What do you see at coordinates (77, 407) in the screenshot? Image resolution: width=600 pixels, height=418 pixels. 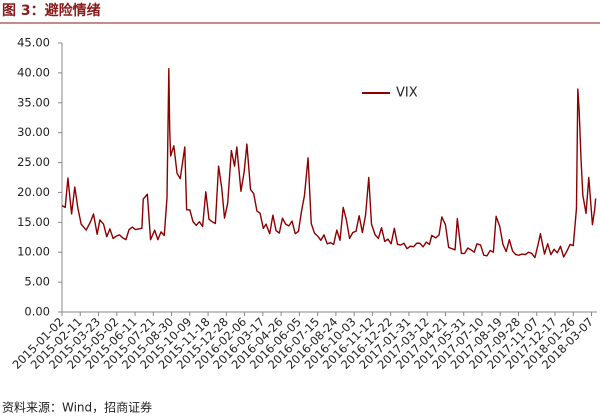 I see `source-note: 资料来源：Wind，招商证券` at bounding box center [77, 407].